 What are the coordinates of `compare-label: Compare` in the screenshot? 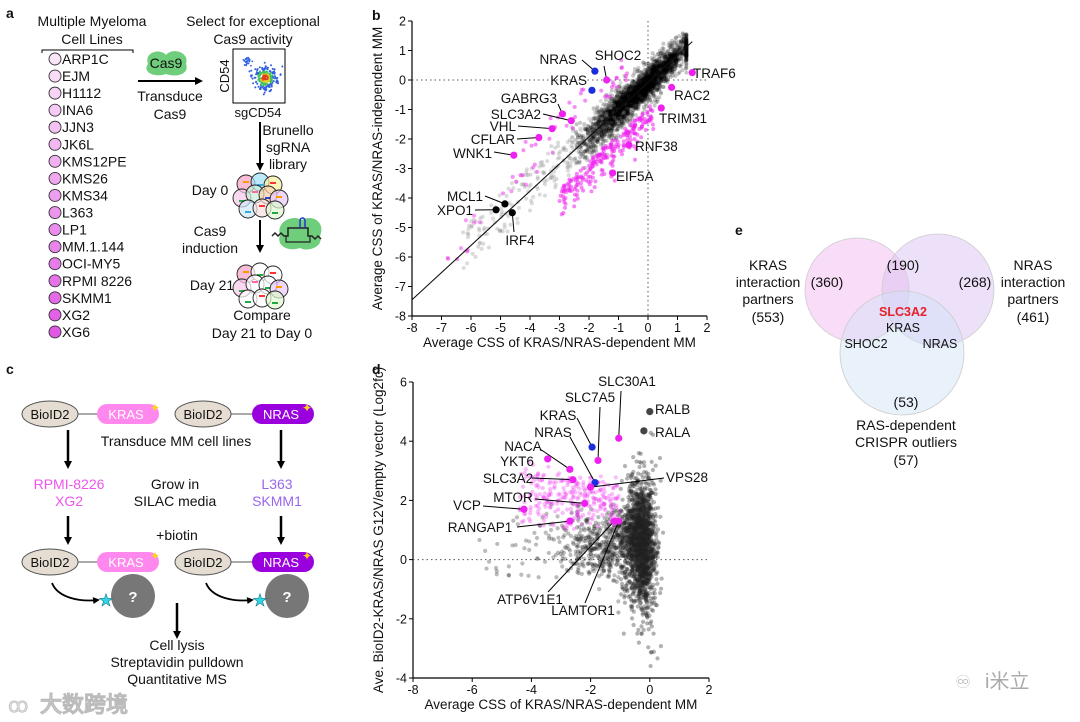 It's located at (262, 315).